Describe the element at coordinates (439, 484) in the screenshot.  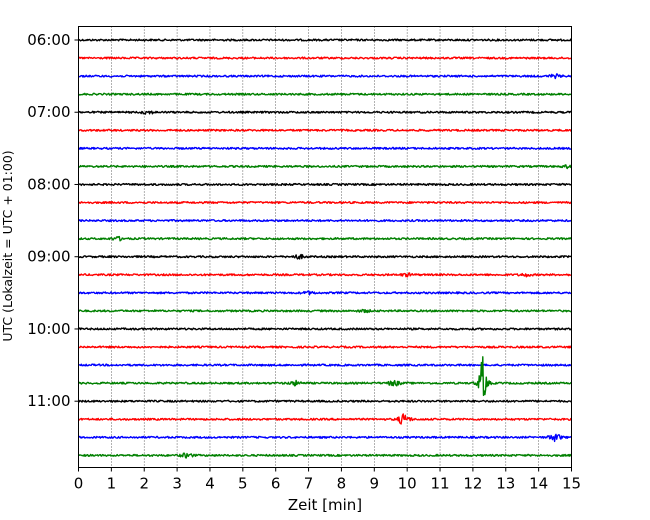
I see `x-tick-label: 11` at that location.